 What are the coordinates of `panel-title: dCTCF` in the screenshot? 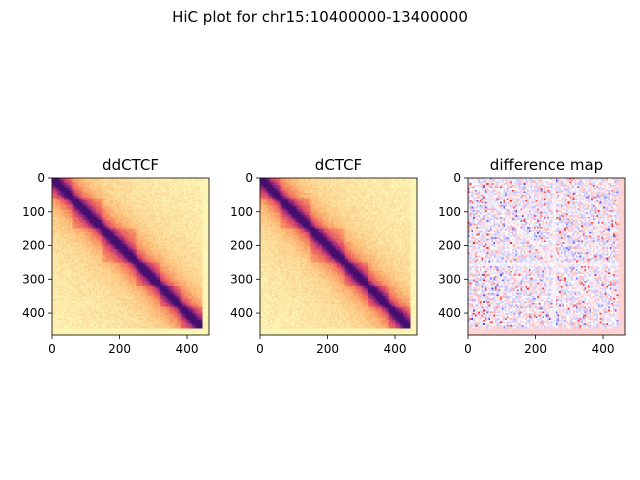 It's located at (338, 165).